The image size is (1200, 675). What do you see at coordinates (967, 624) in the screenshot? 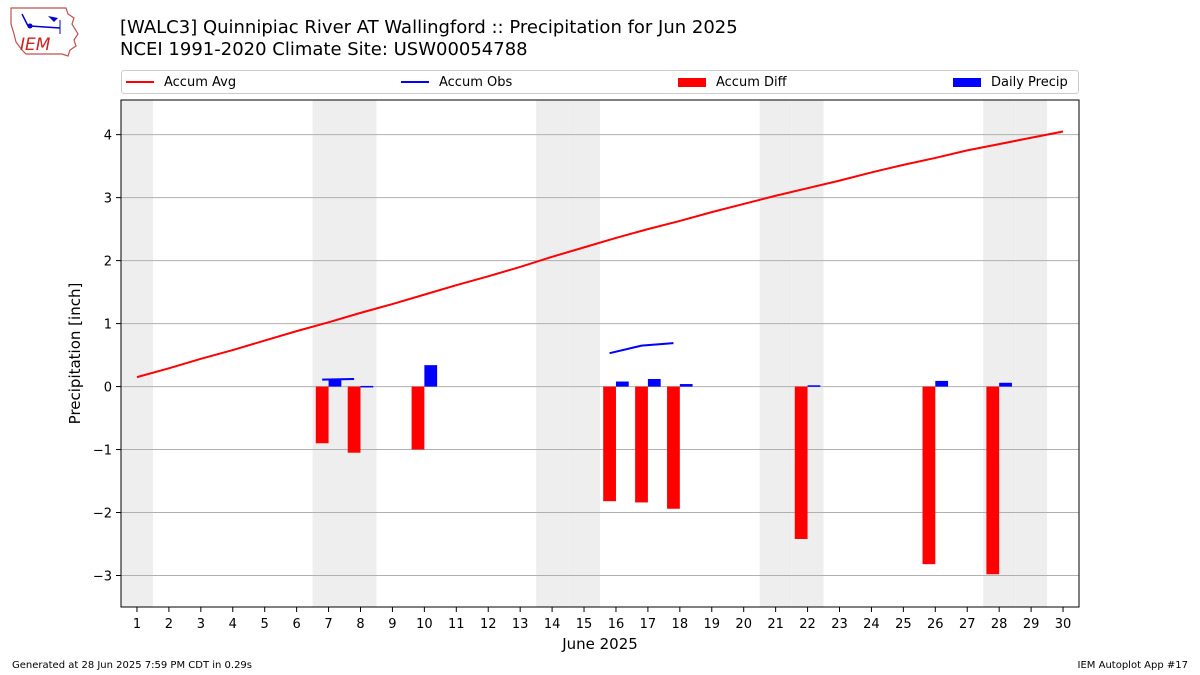
I see `x-tick-label-27: 27` at bounding box center [967, 624].